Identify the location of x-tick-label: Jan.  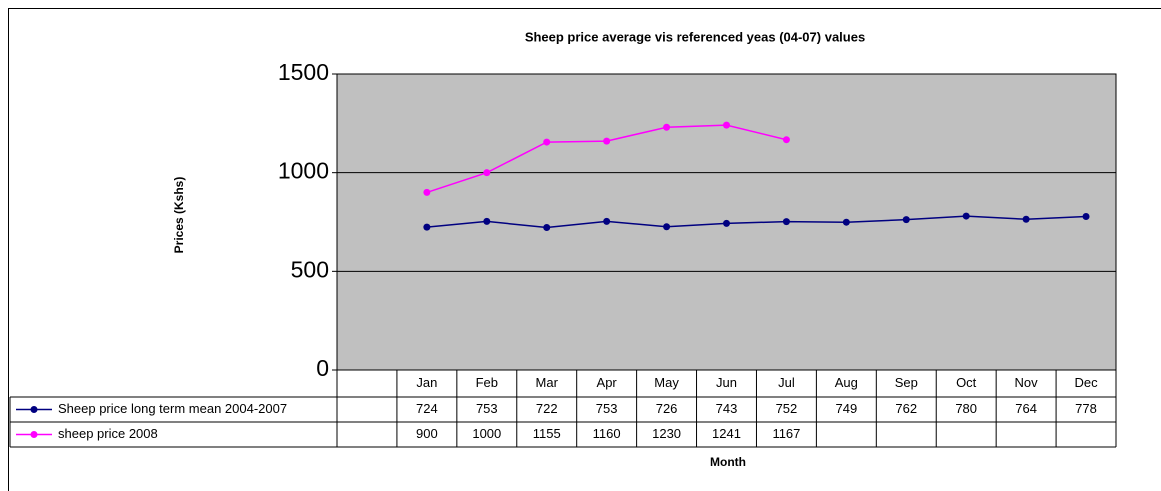
(426, 382).